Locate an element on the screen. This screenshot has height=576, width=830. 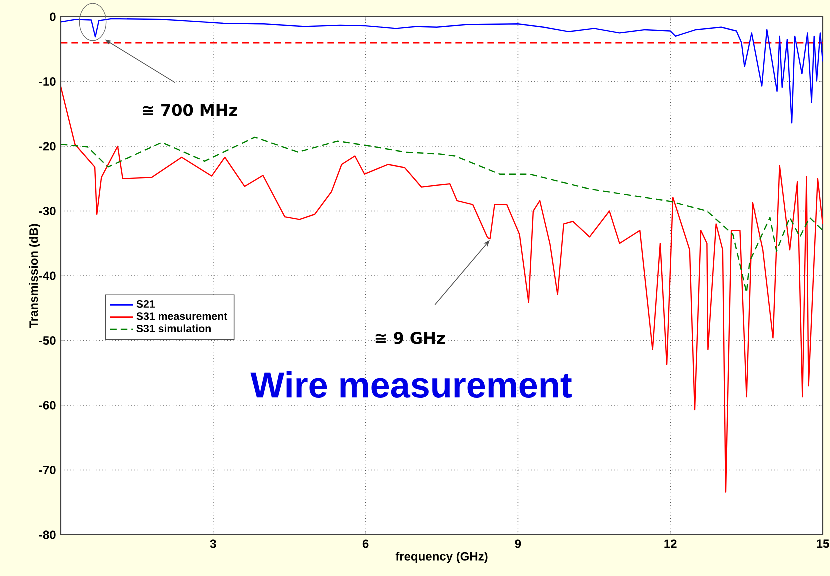
y-tick-label: -50 is located at coordinates (47, 341).